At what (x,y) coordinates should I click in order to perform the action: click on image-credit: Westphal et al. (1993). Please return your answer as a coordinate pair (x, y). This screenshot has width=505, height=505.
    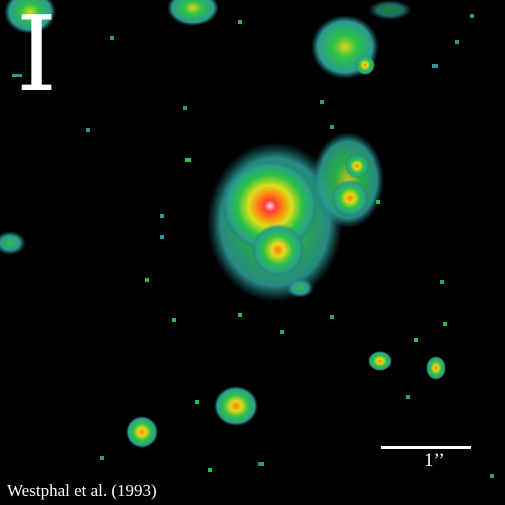
    Looking at the image, I should click on (82, 490).